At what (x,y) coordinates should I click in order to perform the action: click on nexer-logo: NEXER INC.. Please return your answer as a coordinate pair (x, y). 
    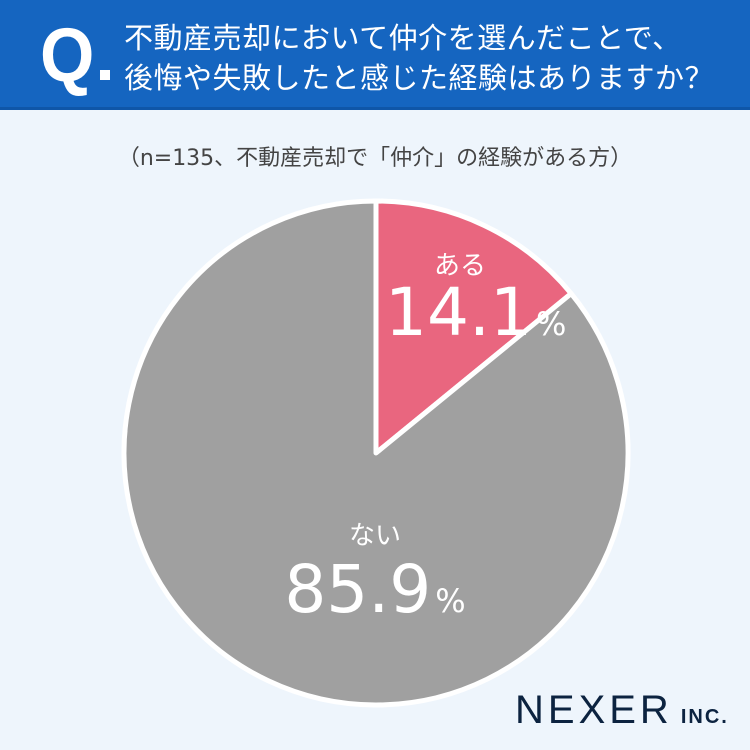
    Looking at the image, I should click on (622, 713).